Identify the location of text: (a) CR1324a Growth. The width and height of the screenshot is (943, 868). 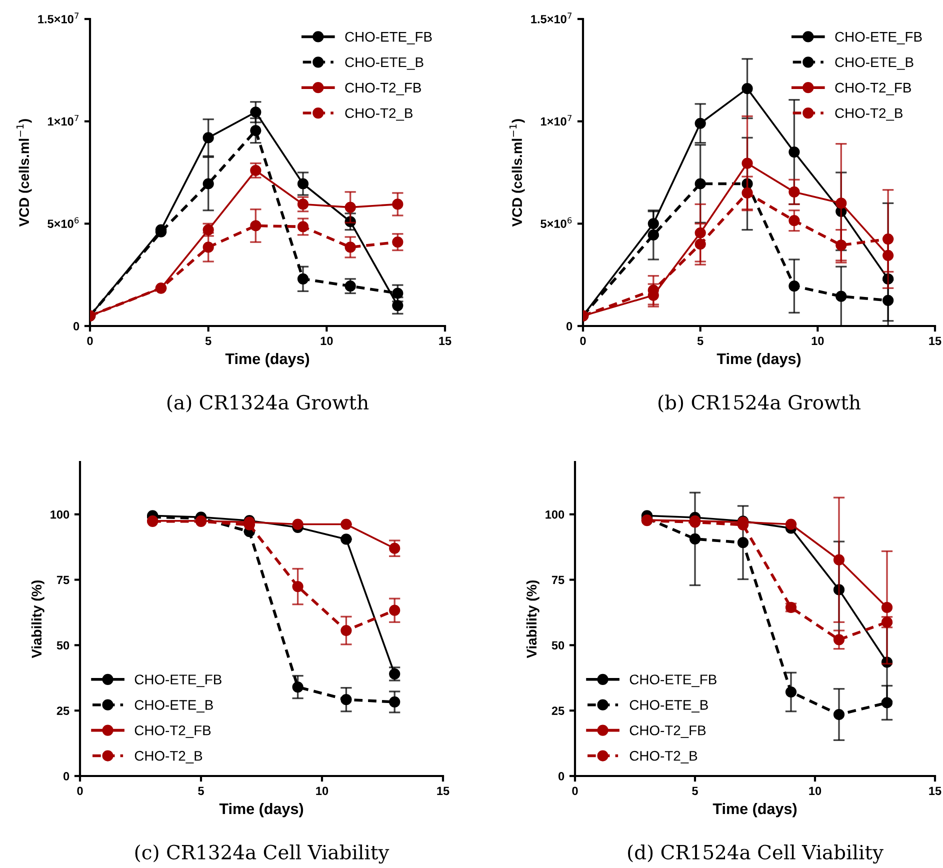
(268, 403).